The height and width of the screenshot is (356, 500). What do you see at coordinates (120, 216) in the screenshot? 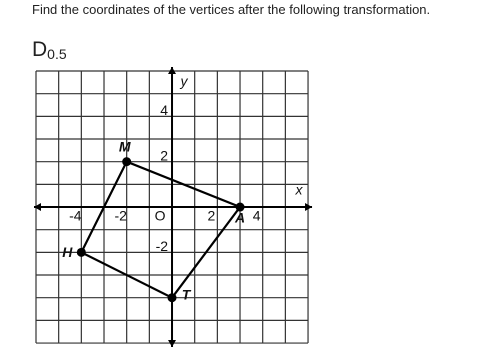
I see `x-tick-label: -2` at bounding box center [120, 216].